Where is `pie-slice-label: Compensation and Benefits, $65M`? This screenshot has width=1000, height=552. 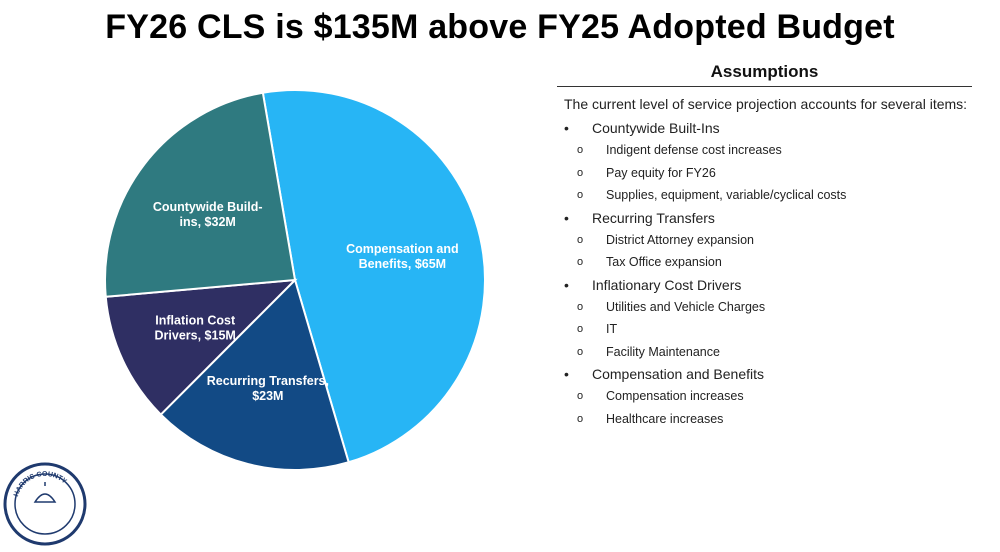 pie-slice-label: Compensation and Benefits, $65M is located at coordinates (402, 256).